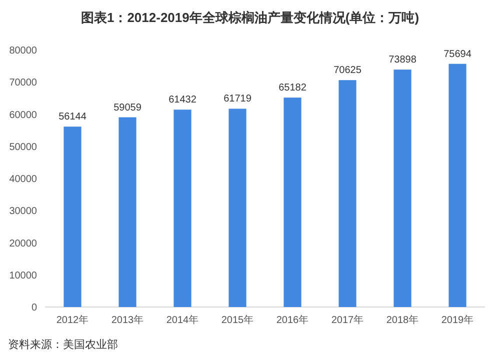 Image resolution: width=500 pixels, height=362 pixels. What do you see at coordinates (182, 320) in the screenshot?
I see `x-tick-label: 2014年` at bounding box center [182, 320].